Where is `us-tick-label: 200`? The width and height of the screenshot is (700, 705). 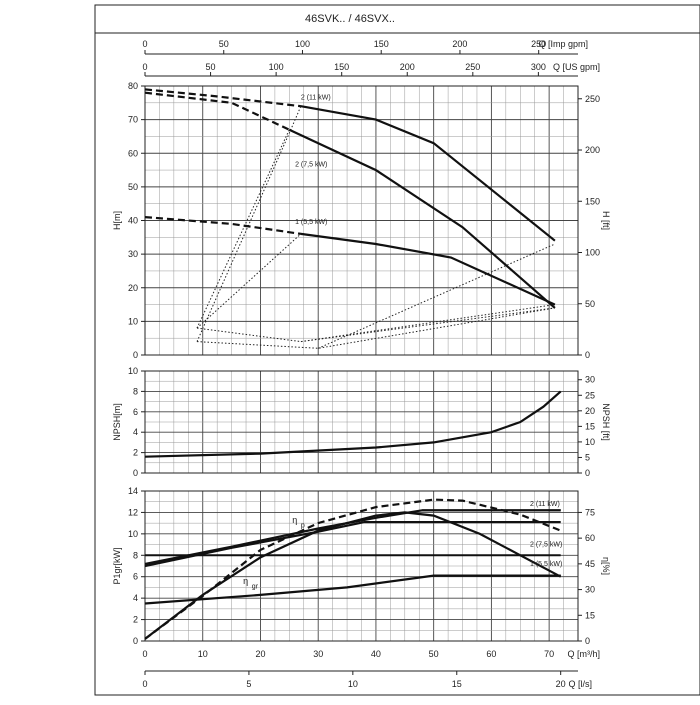 us-tick-label: 200 is located at coordinates (407, 67).